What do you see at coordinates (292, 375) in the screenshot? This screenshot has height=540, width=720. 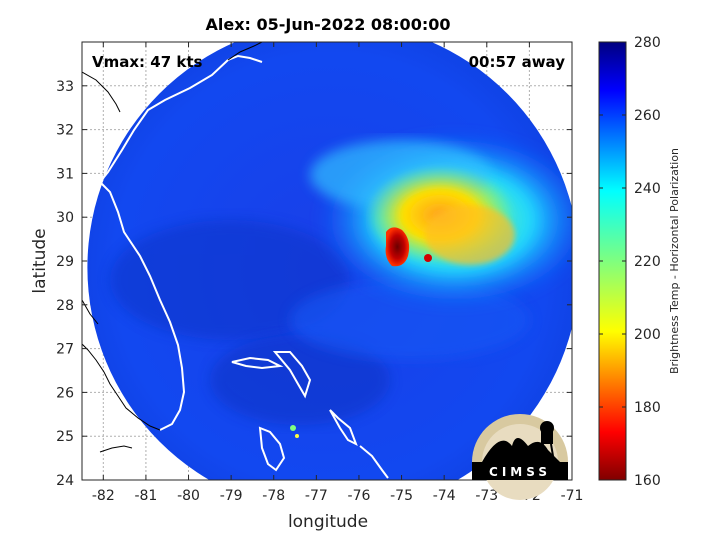 I see `bahamas-abaco` at bounding box center [292, 375].